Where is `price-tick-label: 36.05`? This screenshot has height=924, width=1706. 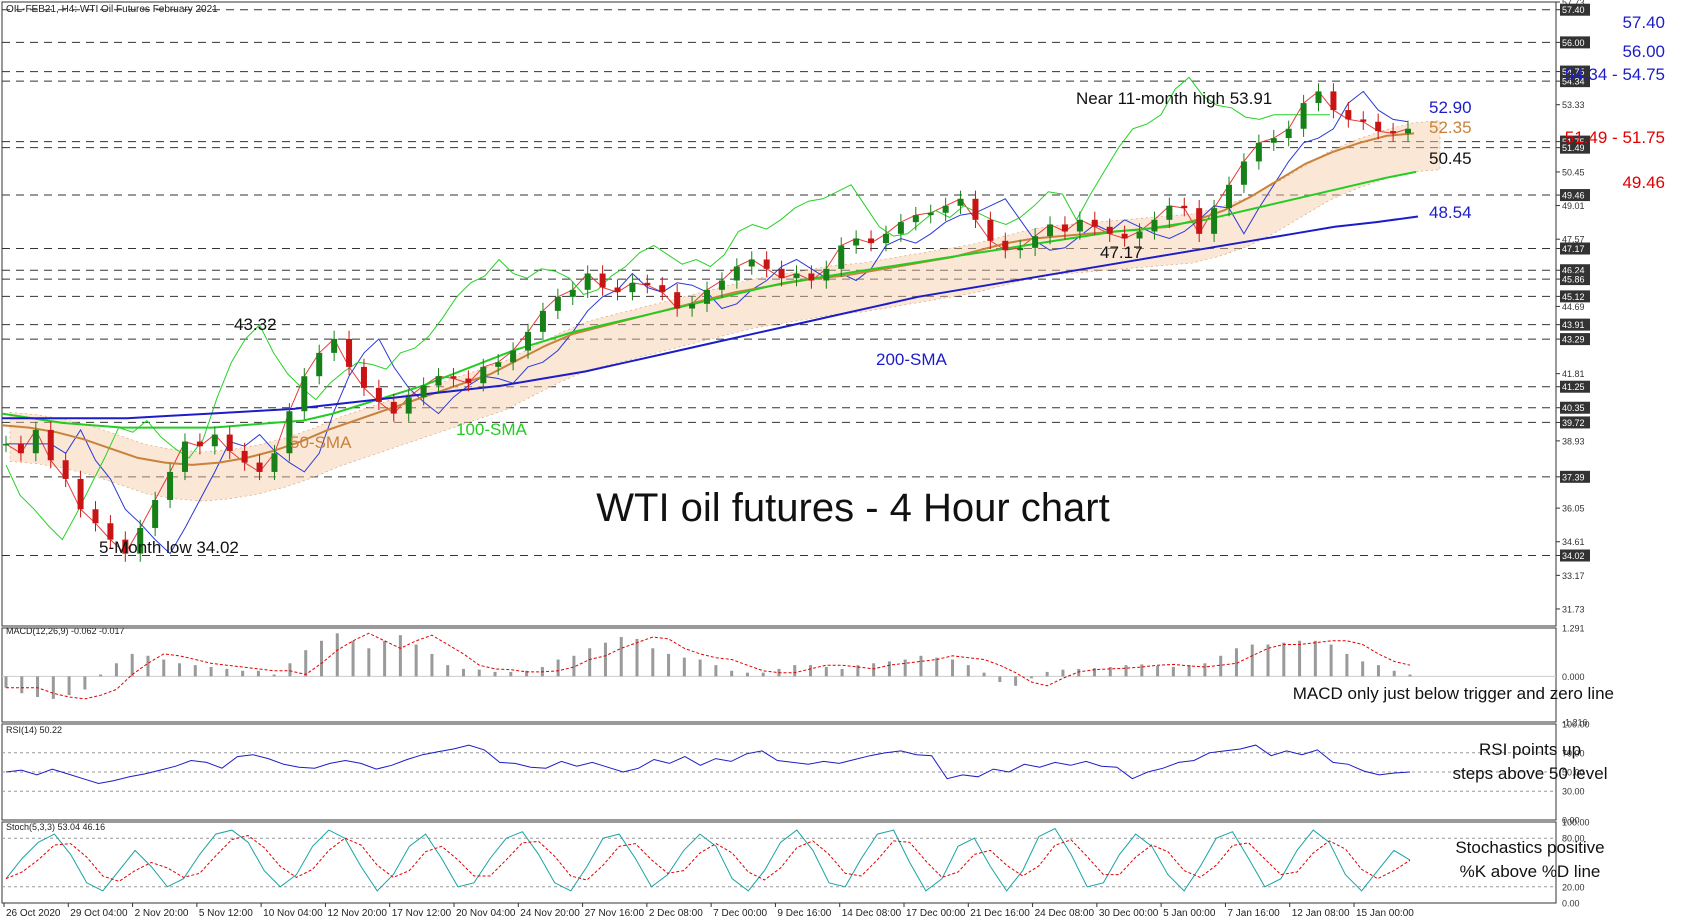 price-tick-label: 36.05 is located at coordinates (1573, 509).